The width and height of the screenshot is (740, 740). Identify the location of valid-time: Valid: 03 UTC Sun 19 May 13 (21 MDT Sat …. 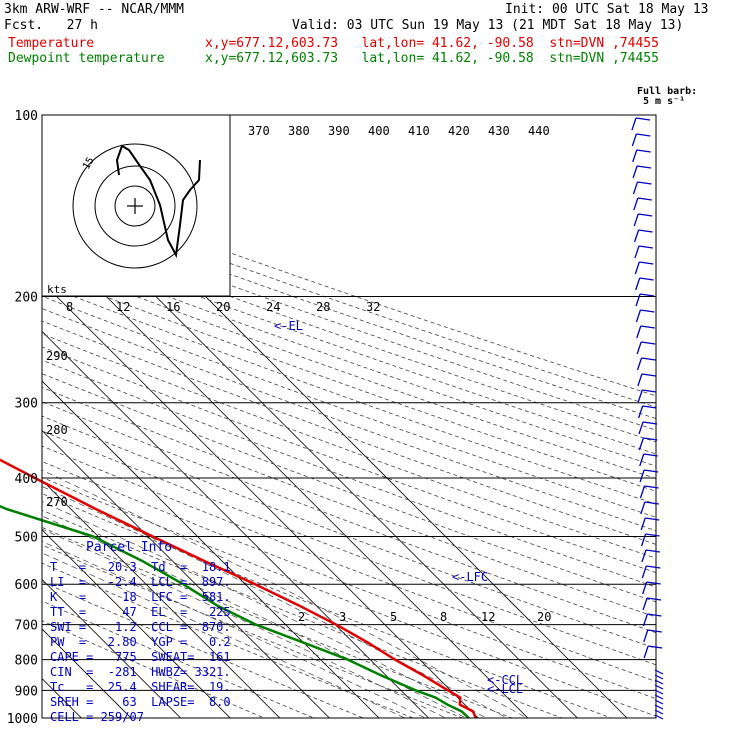
(488, 25).